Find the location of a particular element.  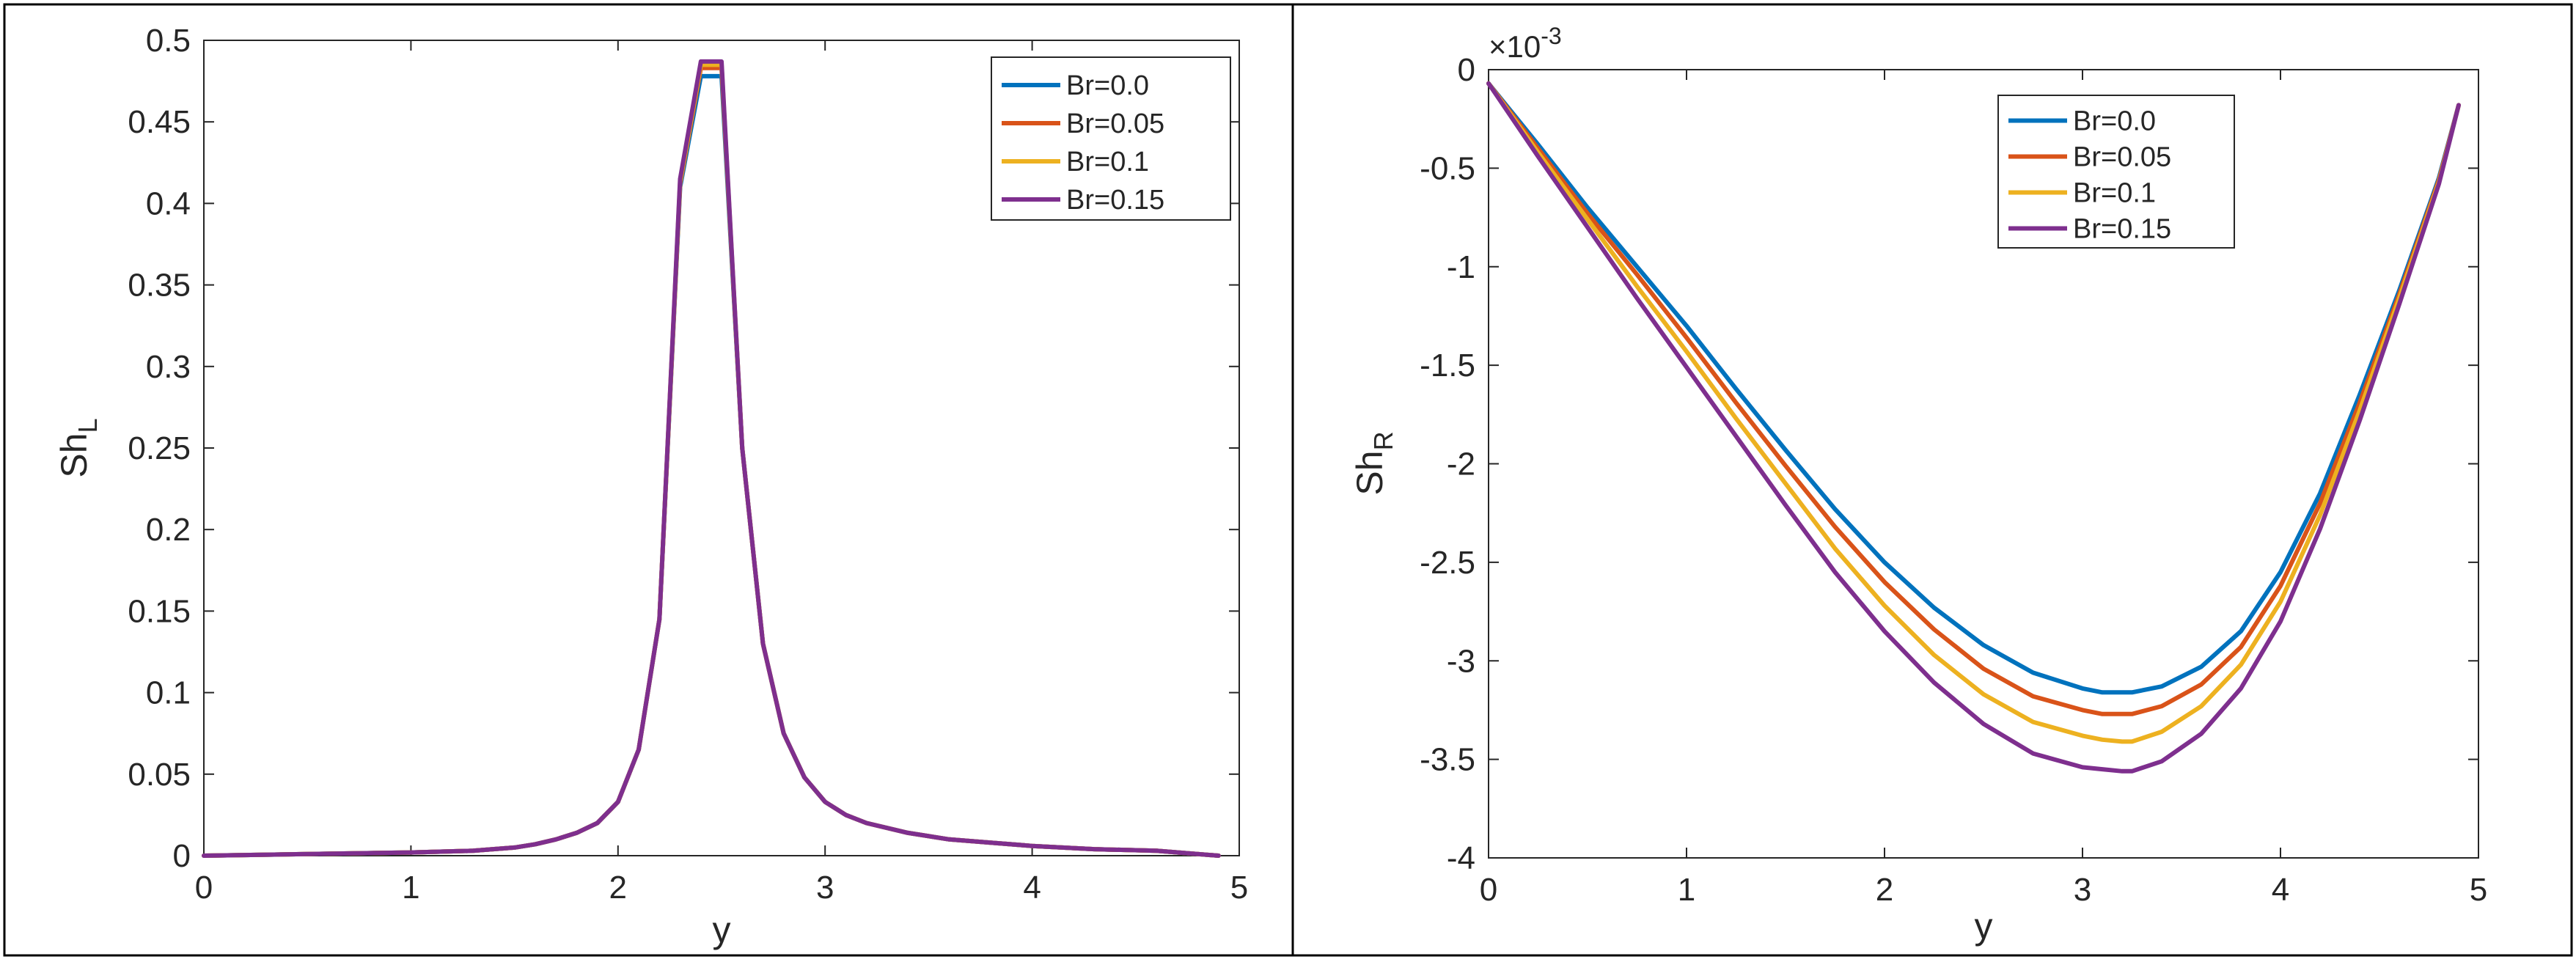

left-y-tick-label: 0.05 is located at coordinates (160, 775).